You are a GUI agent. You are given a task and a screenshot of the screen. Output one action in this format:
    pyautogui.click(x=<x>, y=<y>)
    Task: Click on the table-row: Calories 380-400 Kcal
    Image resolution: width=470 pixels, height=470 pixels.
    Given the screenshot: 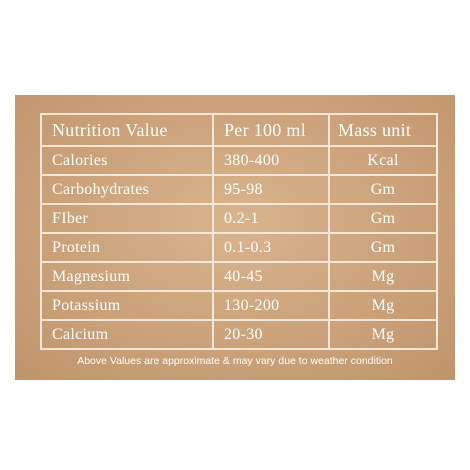 What is the action you would take?
    pyautogui.click(x=239, y=160)
    